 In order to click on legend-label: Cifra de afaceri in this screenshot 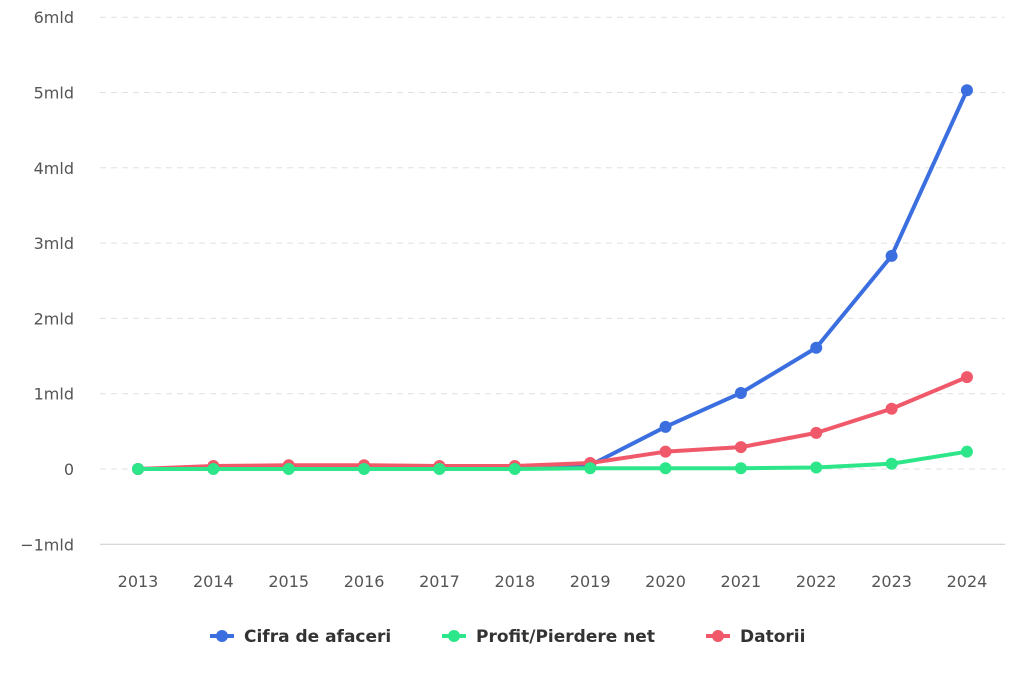, I will do `click(317, 637)`.